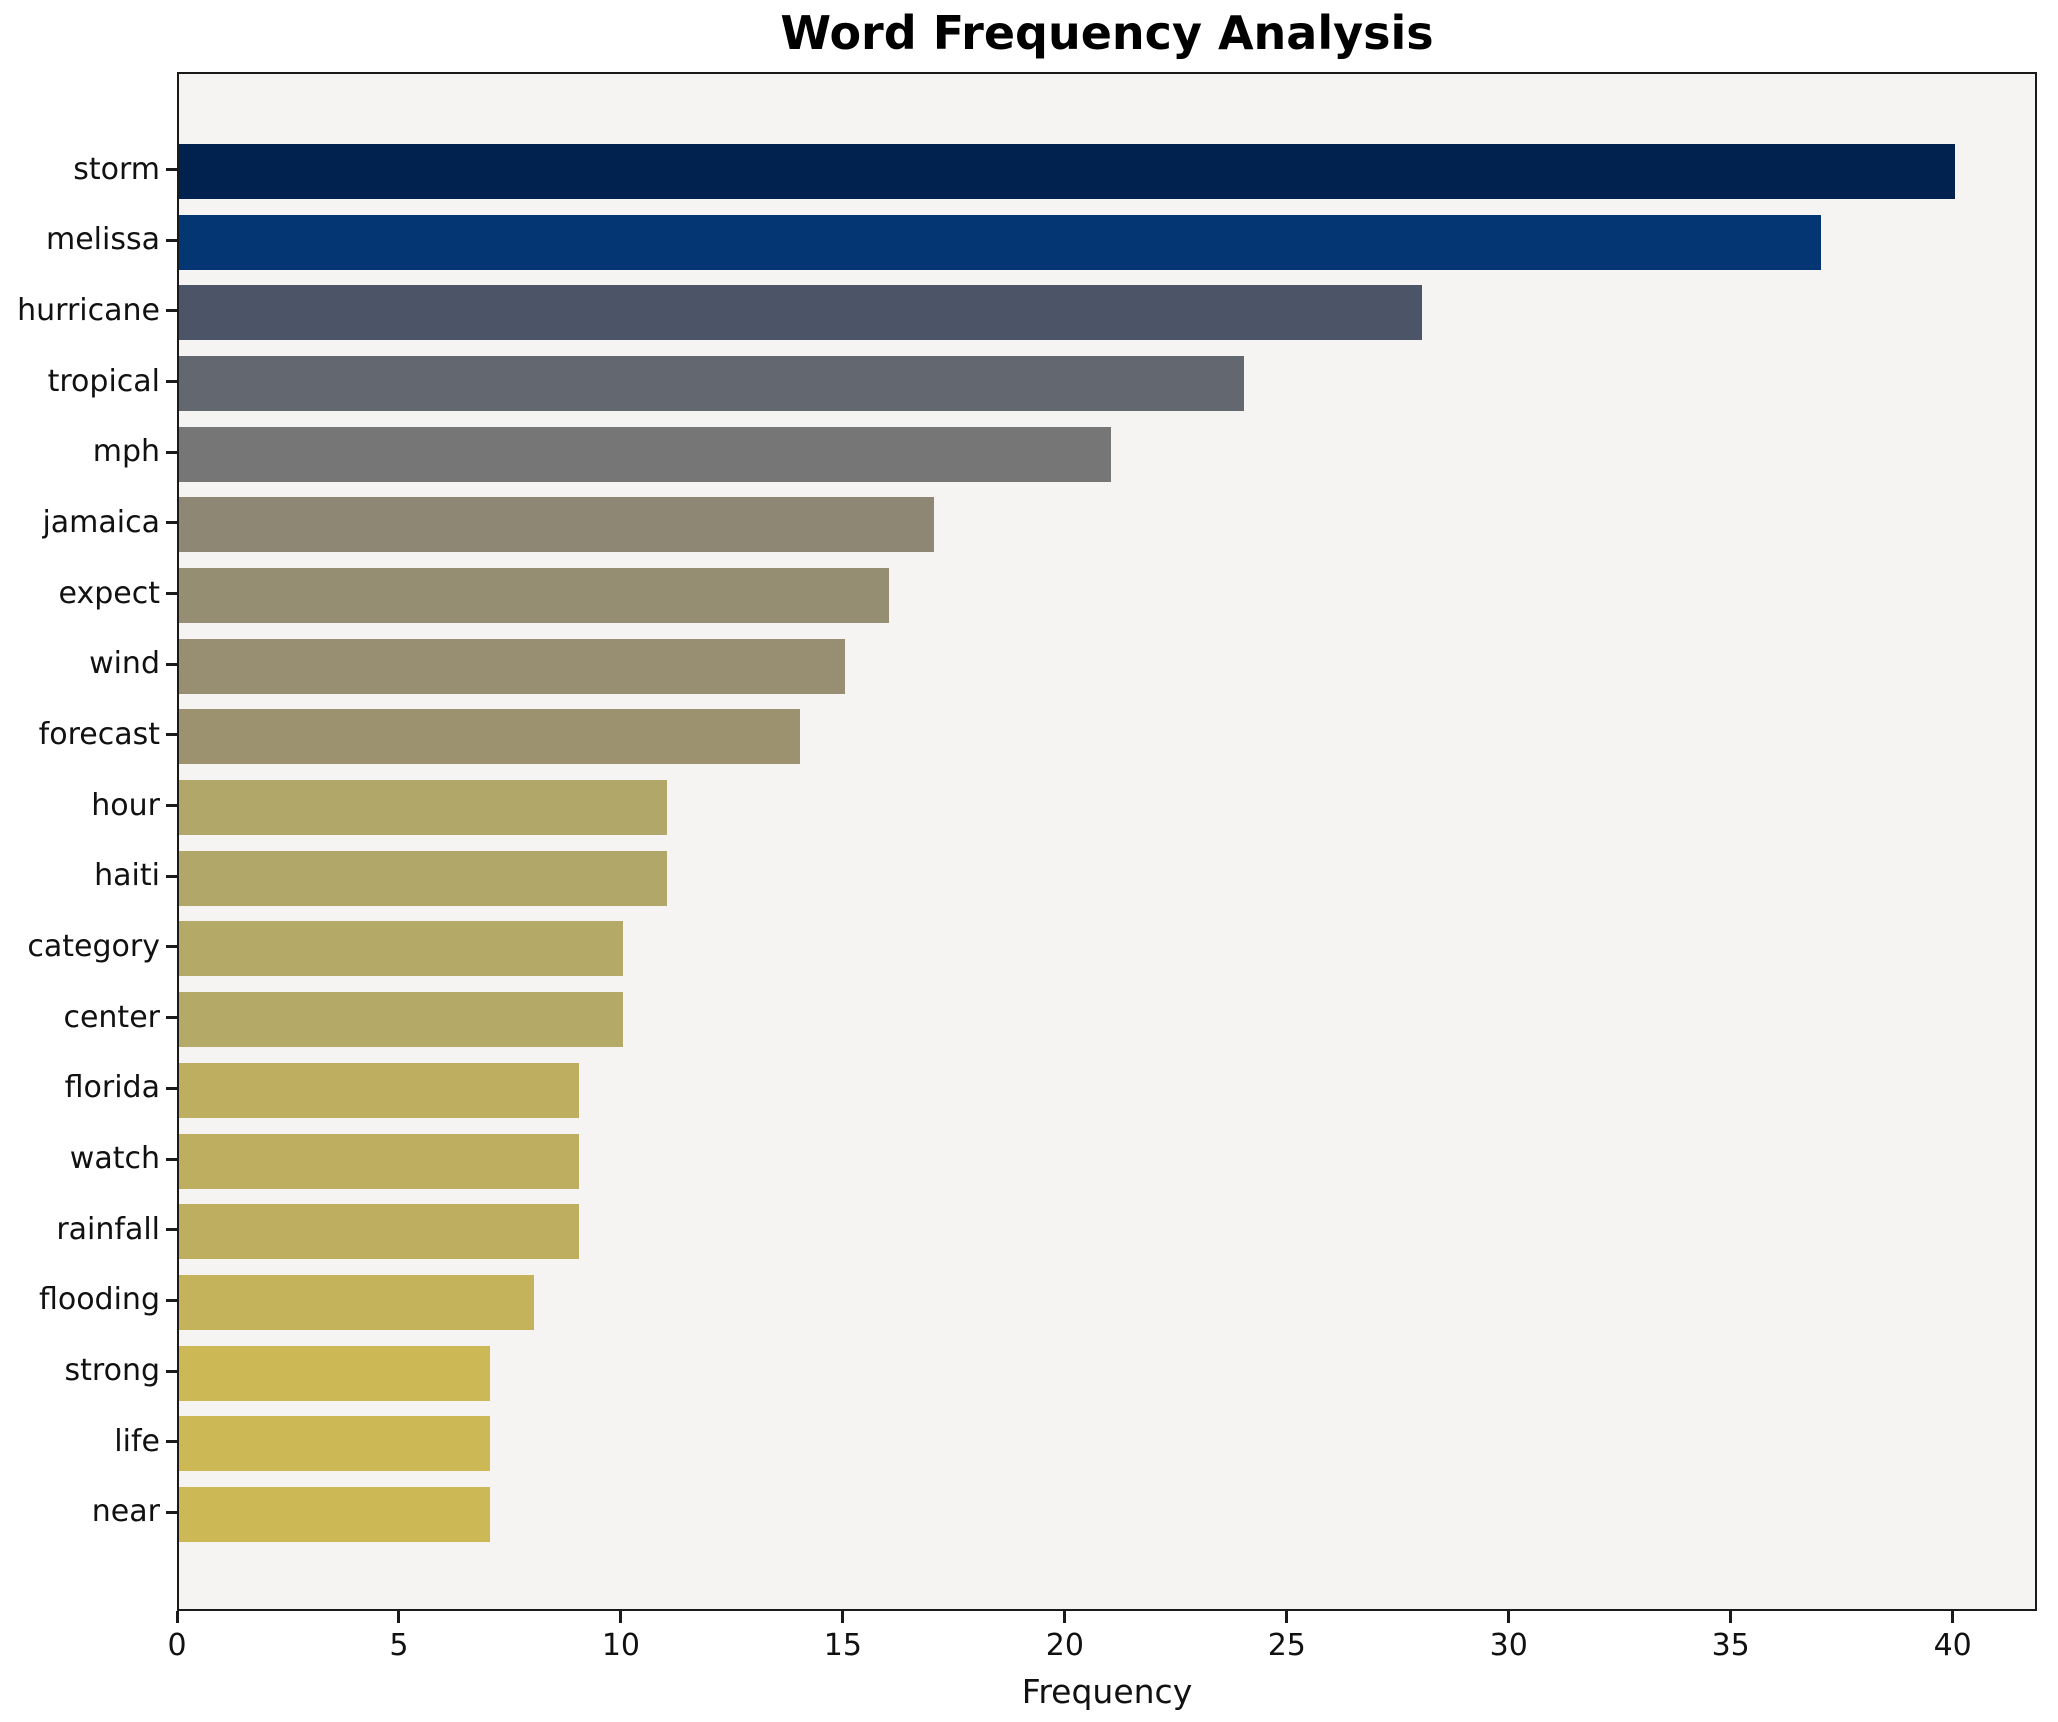 This screenshot has height=1722, width=2058. What do you see at coordinates (112, 1371) in the screenshot?
I see `y-tick-label-strong: strong` at bounding box center [112, 1371].